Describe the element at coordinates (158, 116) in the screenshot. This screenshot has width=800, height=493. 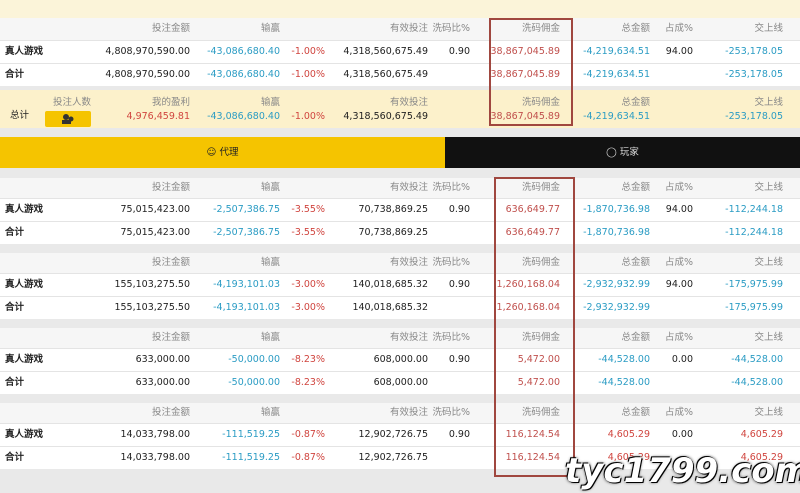
I see `summary-value: 4,976,459.81` at that location.